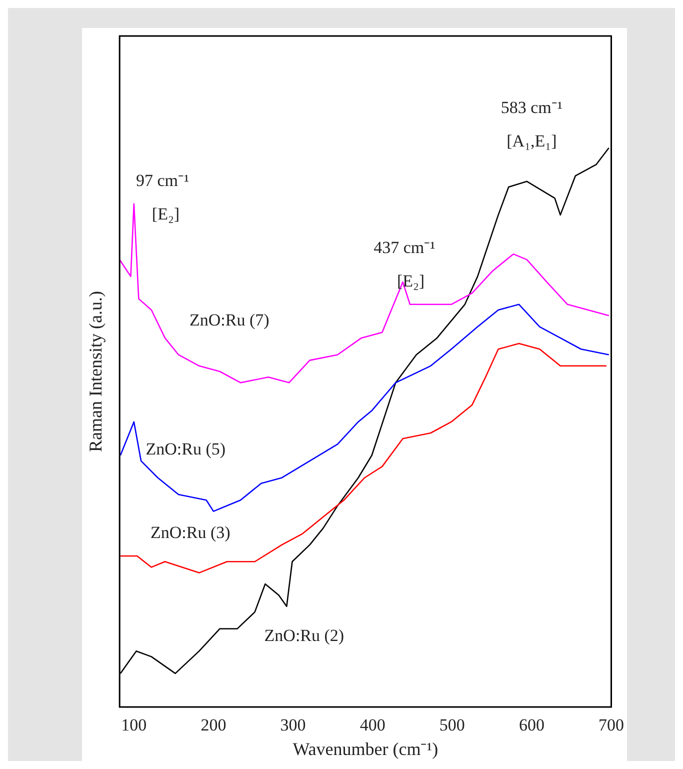 The height and width of the screenshot is (769, 683). What do you see at coordinates (293, 725) in the screenshot?
I see `x-tick-label: 300` at bounding box center [293, 725].